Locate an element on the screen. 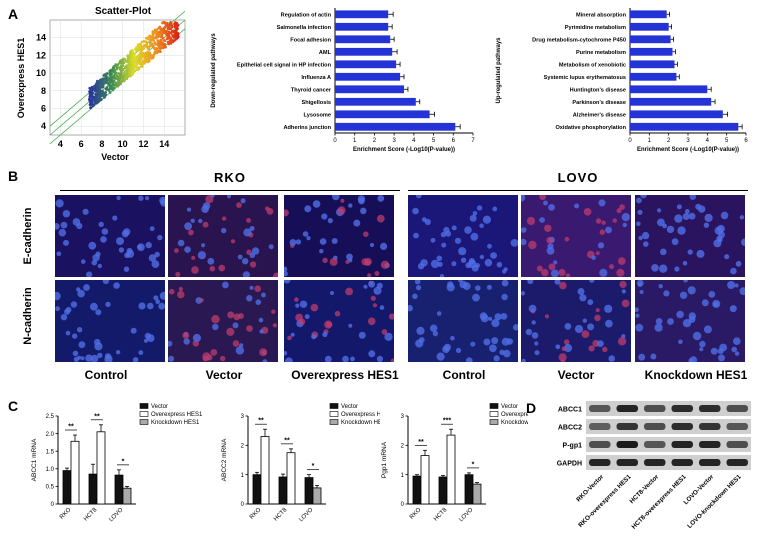 The width and height of the screenshot is (761, 554). panel-label-a: A is located at coordinates (13, 14).